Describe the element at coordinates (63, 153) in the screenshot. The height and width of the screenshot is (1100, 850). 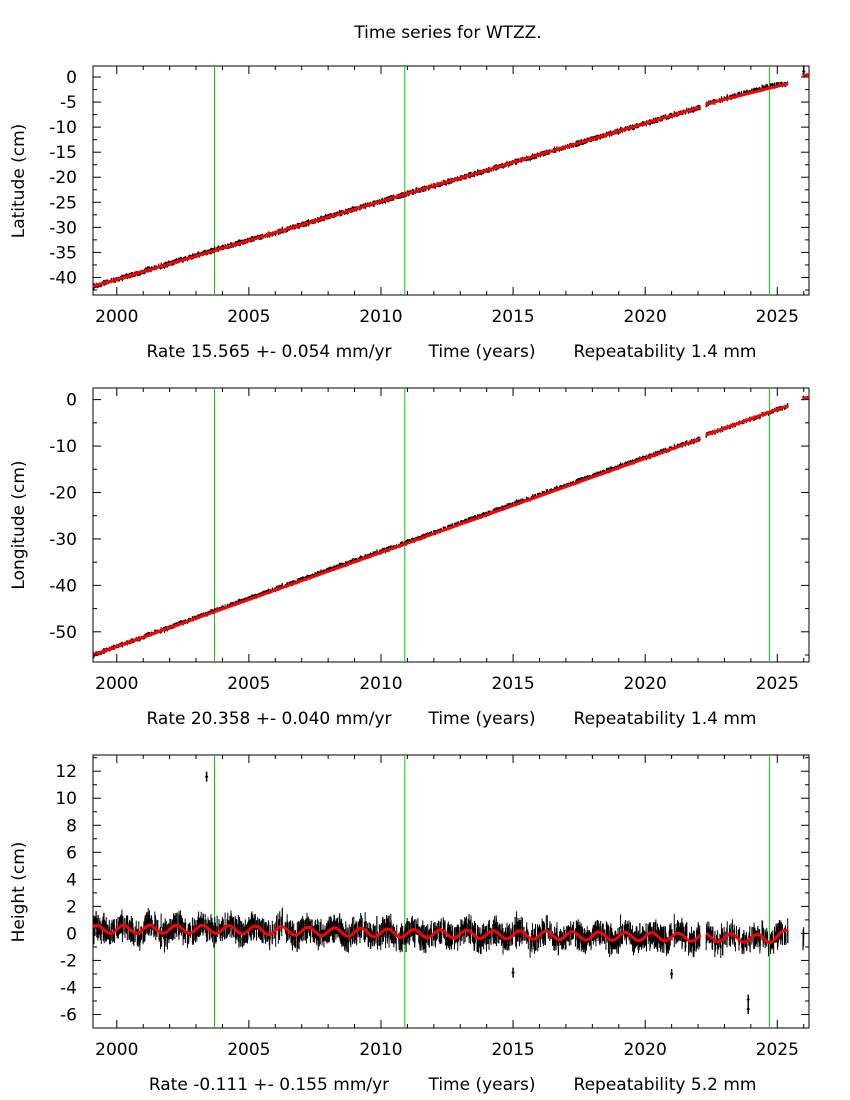
I see `y-tick-label: -15` at that location.